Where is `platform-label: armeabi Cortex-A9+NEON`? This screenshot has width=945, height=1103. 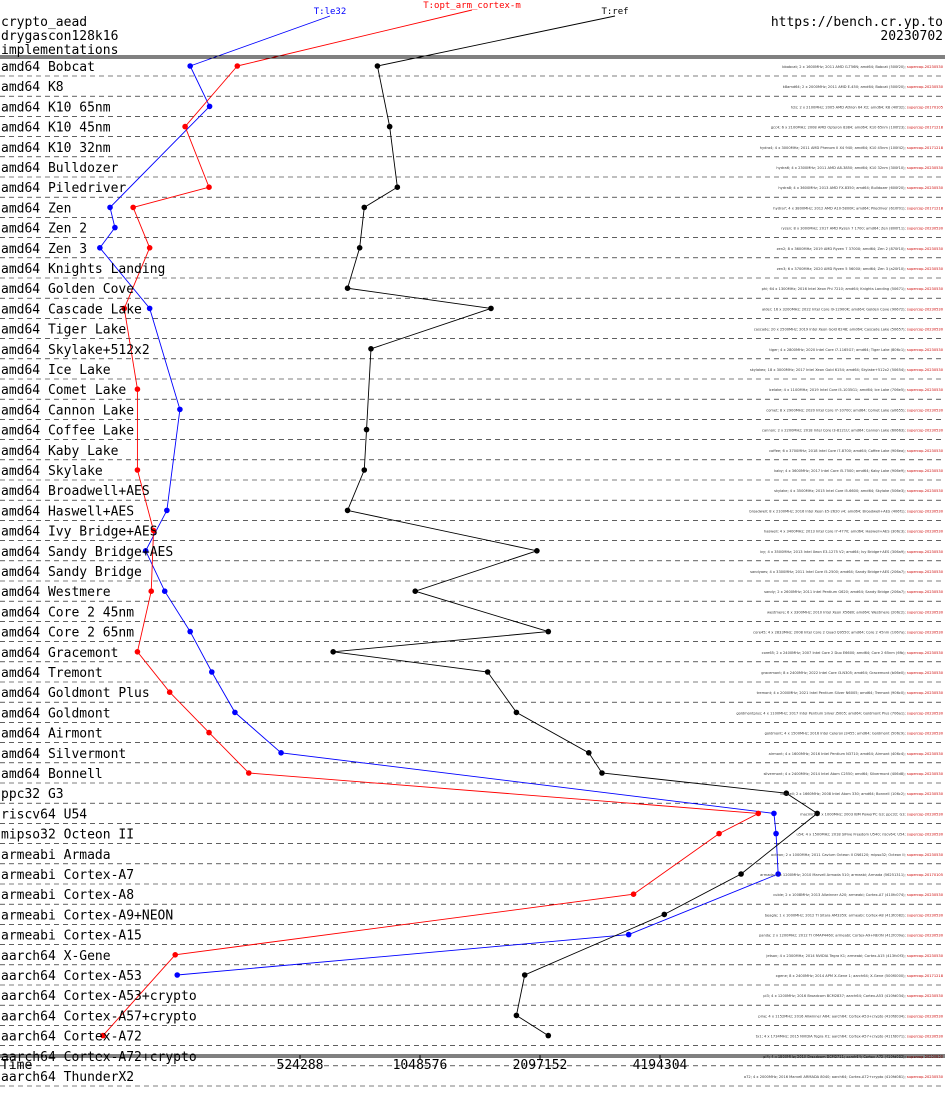 platform-label: armeabi Cortex-A9+NEON is located at coordinates (87, 915).